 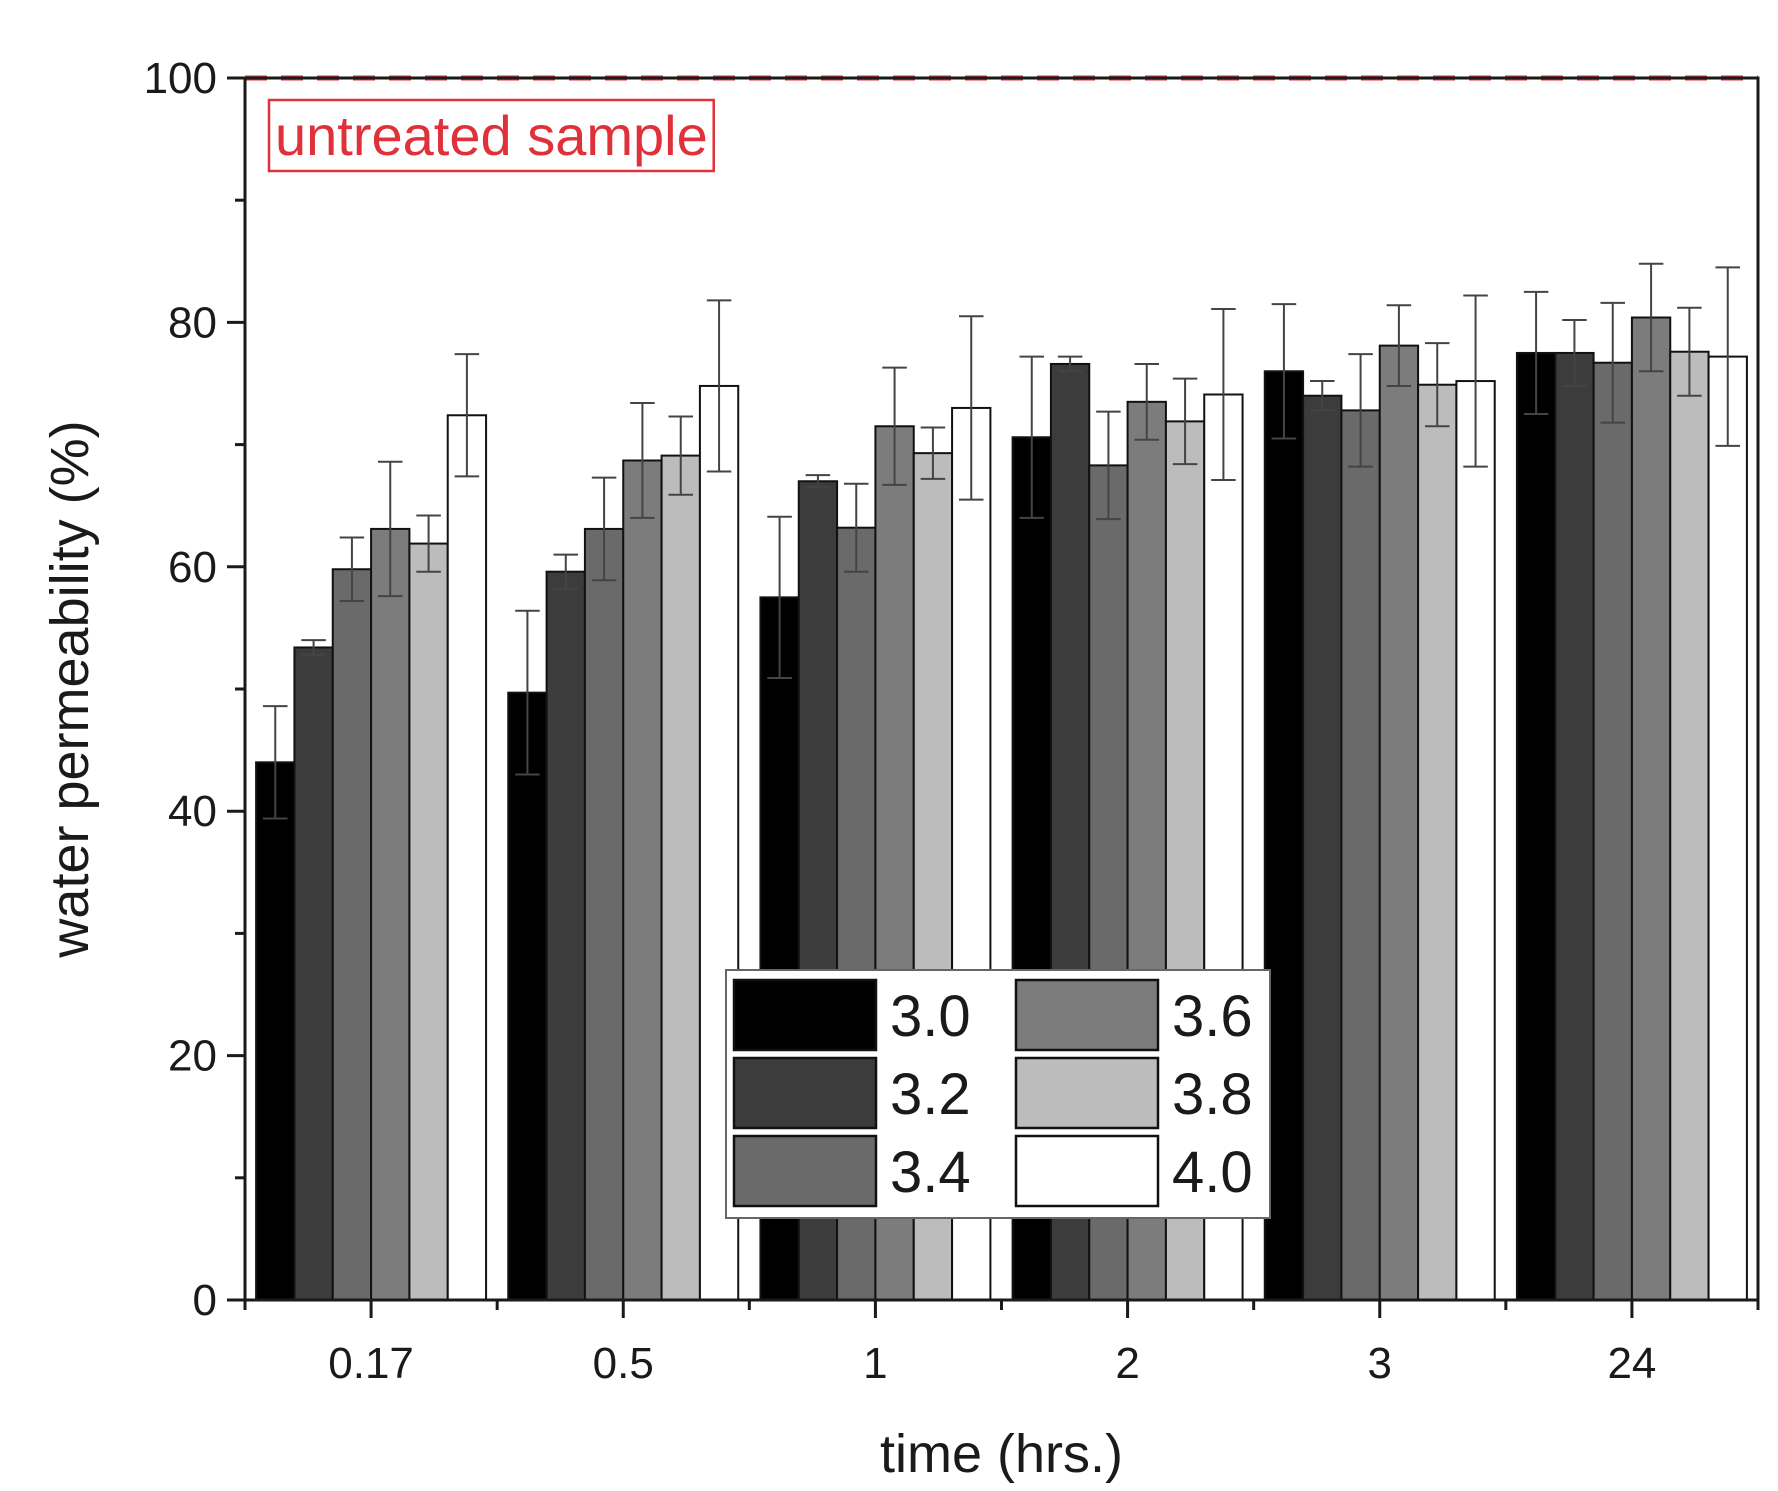 What do you see at coordinates (1212, 1172) in the screenshot?
I see `legend-label: 4.0` at bounding box center [1212, 1172].